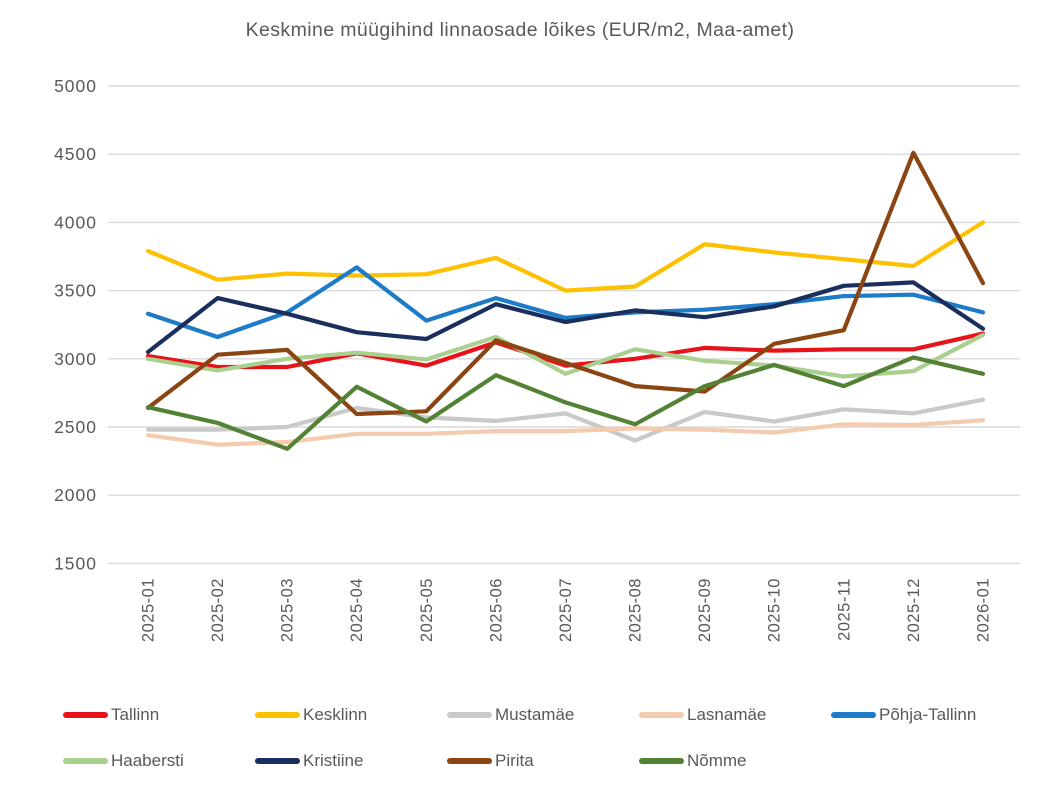  I want to click on series-line-haabersti, so click(565, 355).